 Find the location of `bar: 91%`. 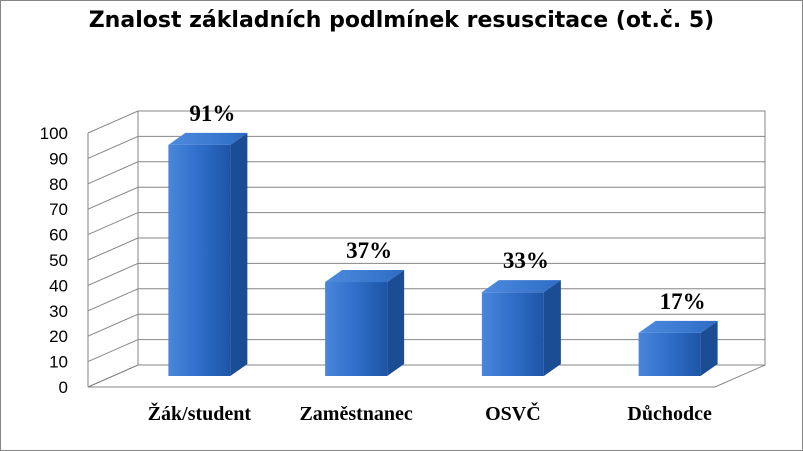

bar: 91% is located at coordinates (208, 238).